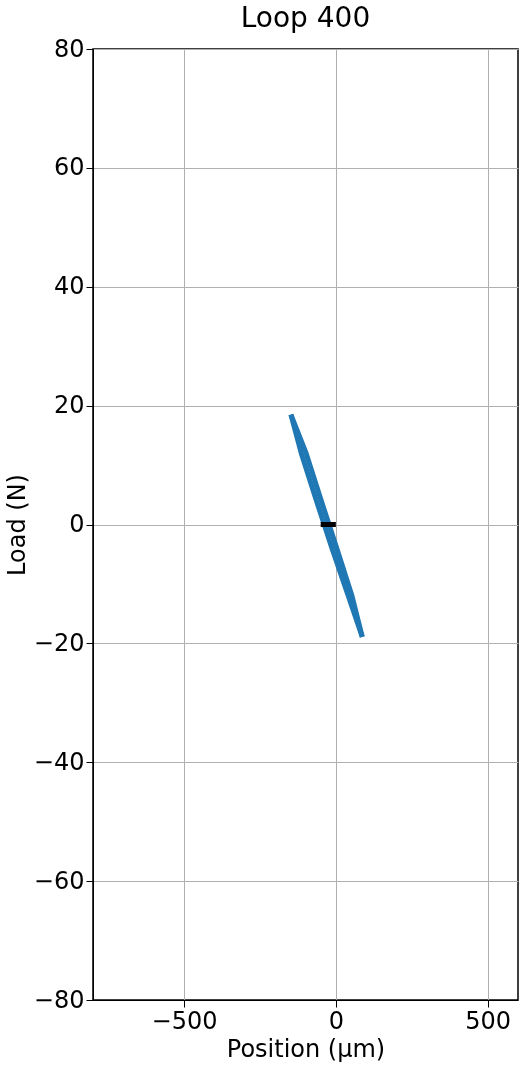 Image resolution: width=523 pixels, height=1066 pixels. Describe the element at coordinates (69, 167) in the screenshot. I see `y-tick-label: 60` at that location.